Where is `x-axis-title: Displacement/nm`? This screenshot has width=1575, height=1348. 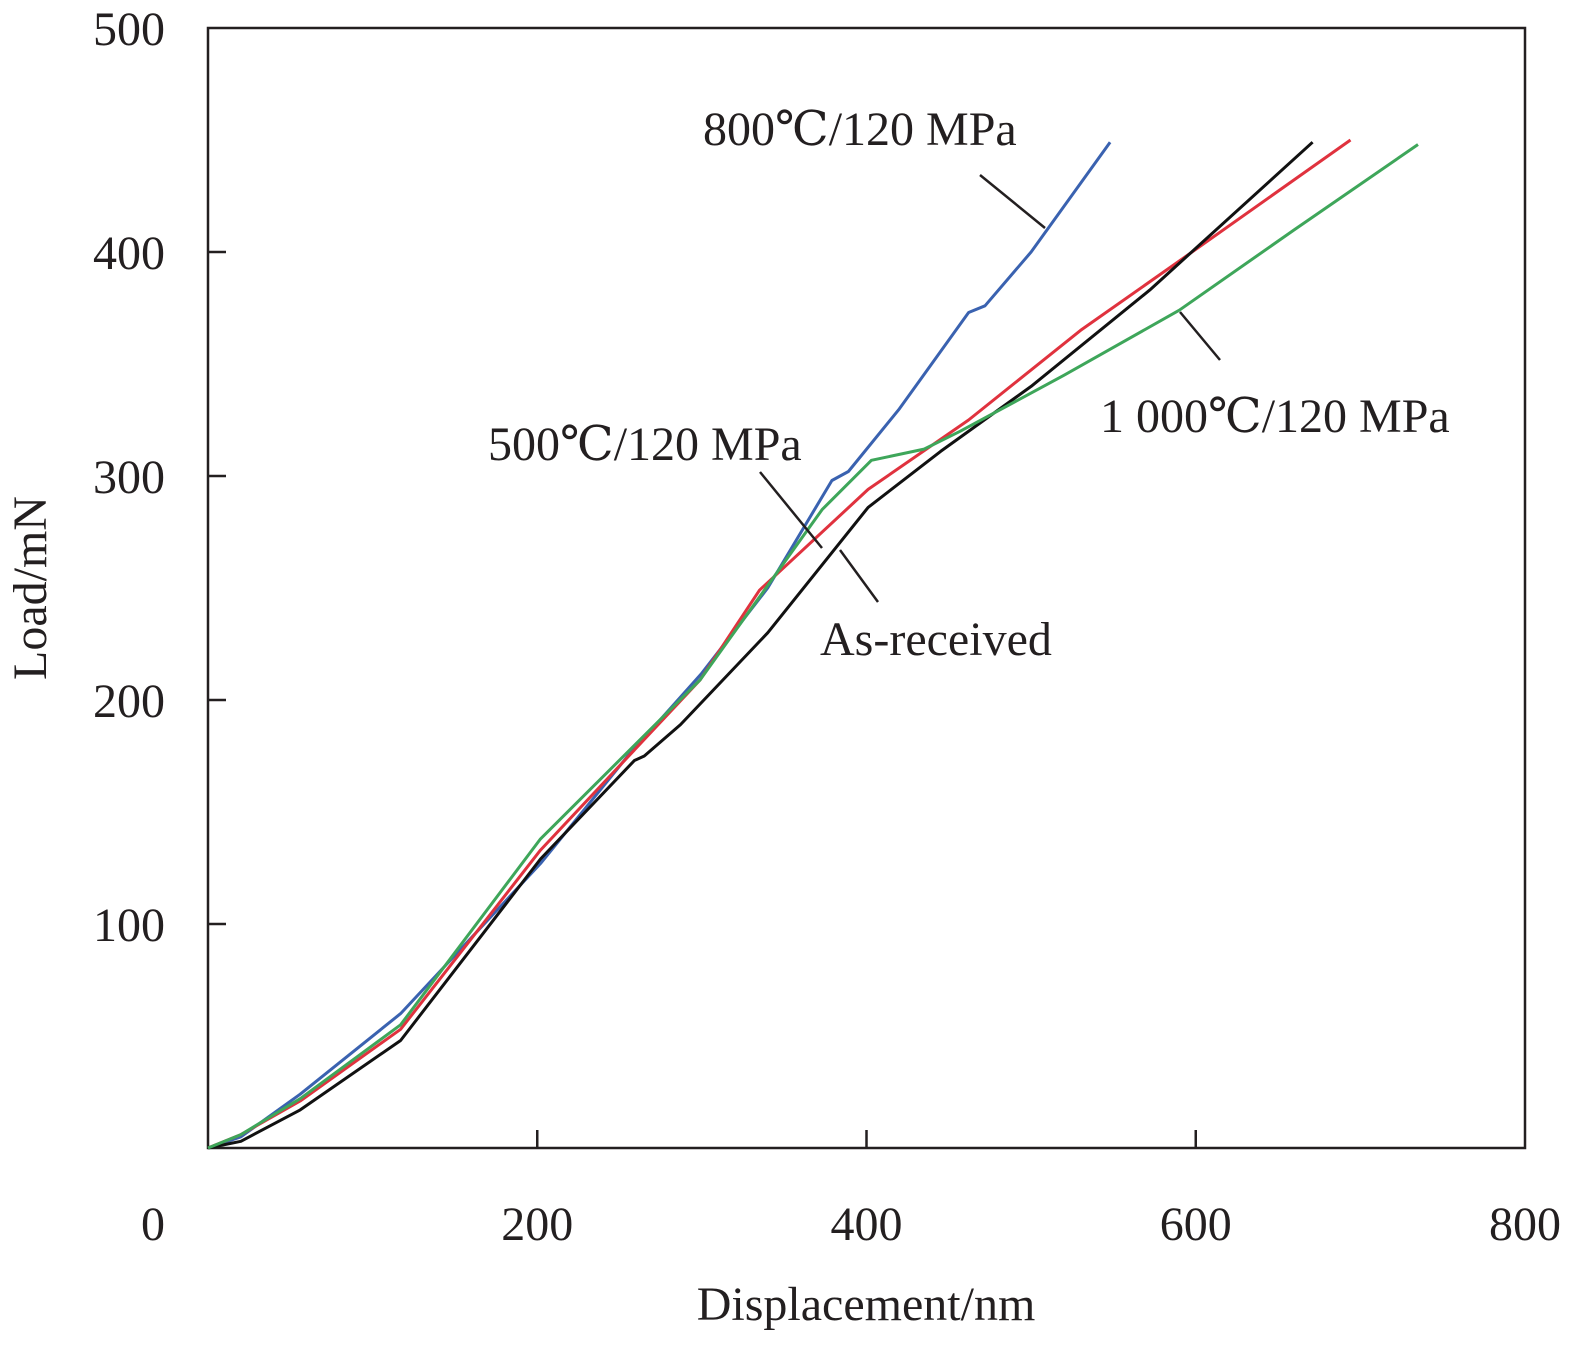 x-axis-title: Displacement/nm is located at coordinates (866, 1304).